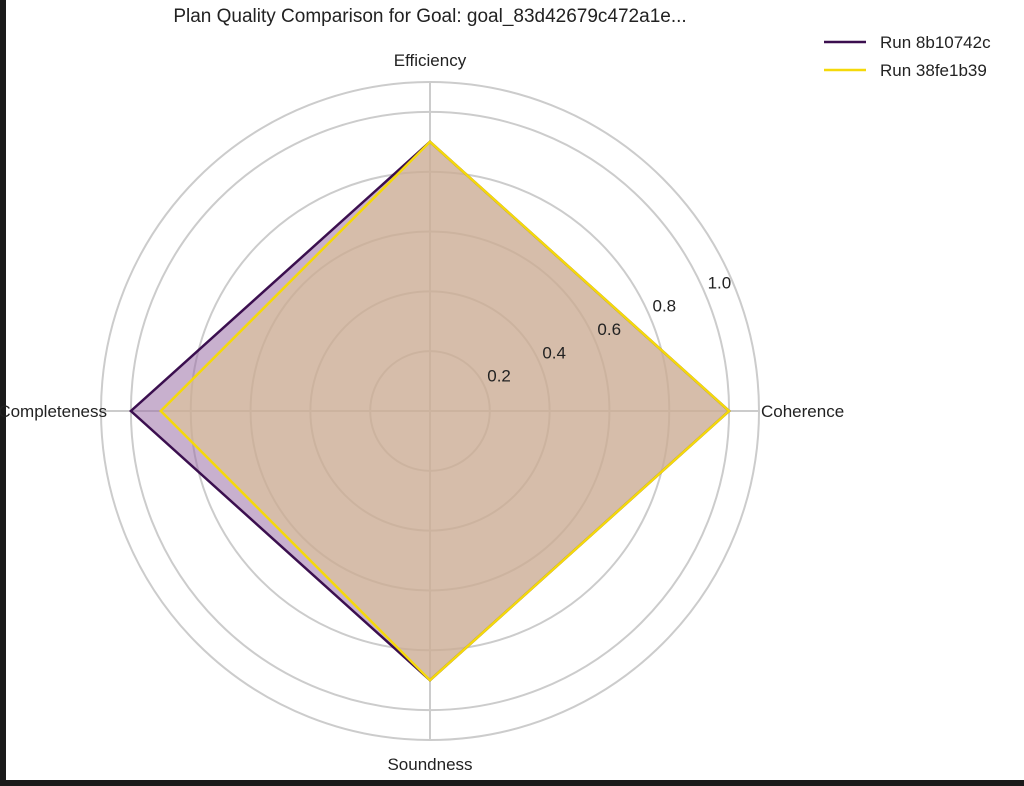 The height and width of the screenshot is (786, 1024). Describe the element at coordinates (802, 411) in the screenshot. I see `axis-label-coherence: Coherence` at that location.